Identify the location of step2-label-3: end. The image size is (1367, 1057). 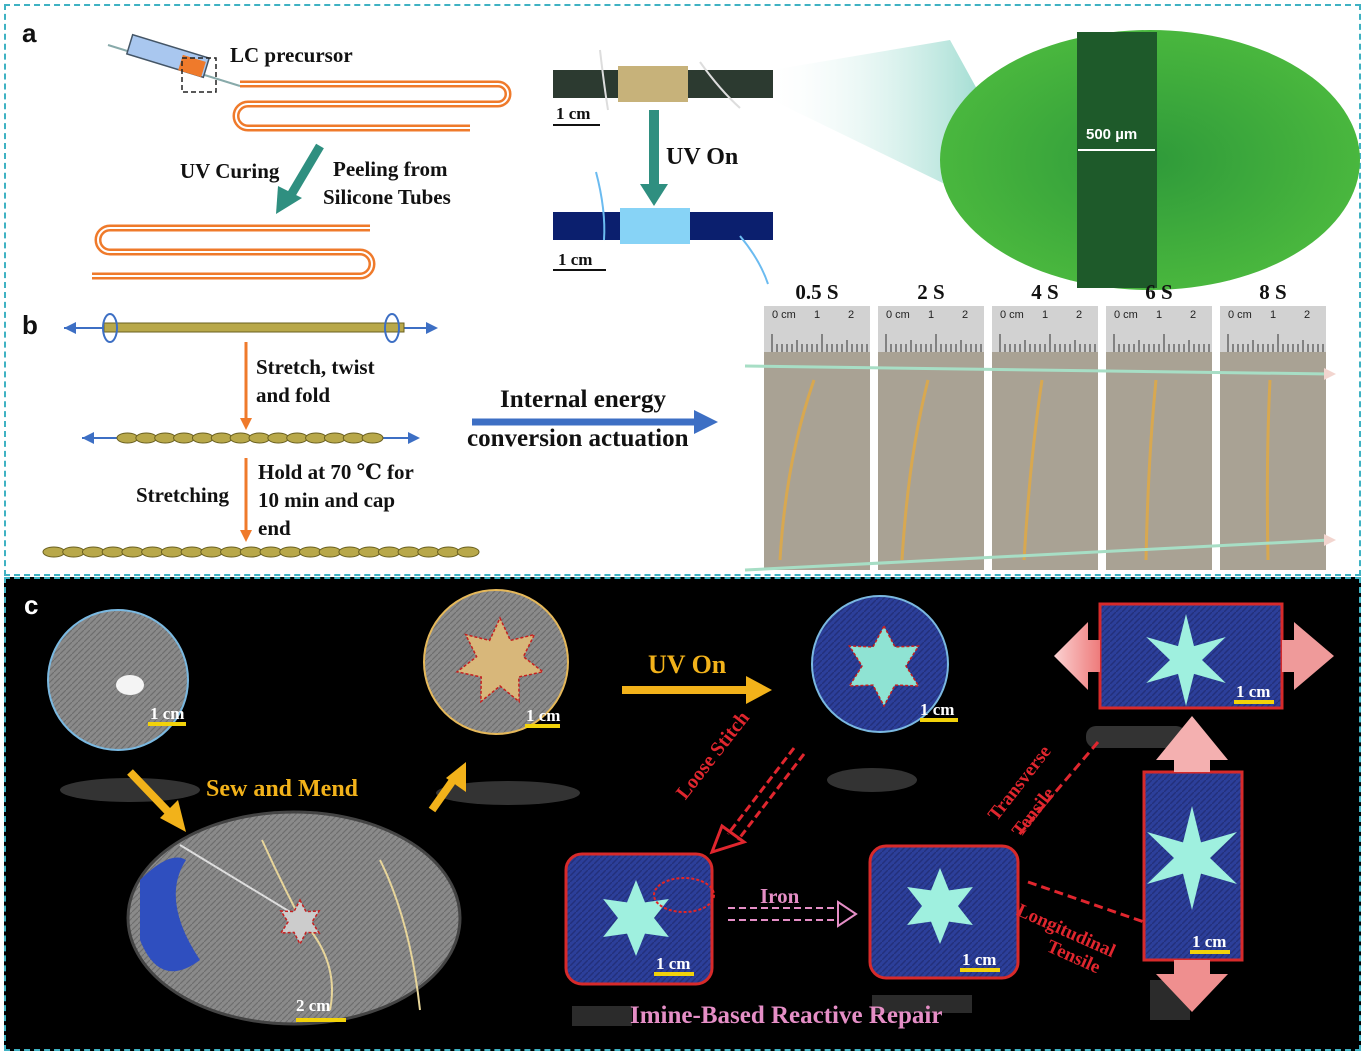
(274, 528).